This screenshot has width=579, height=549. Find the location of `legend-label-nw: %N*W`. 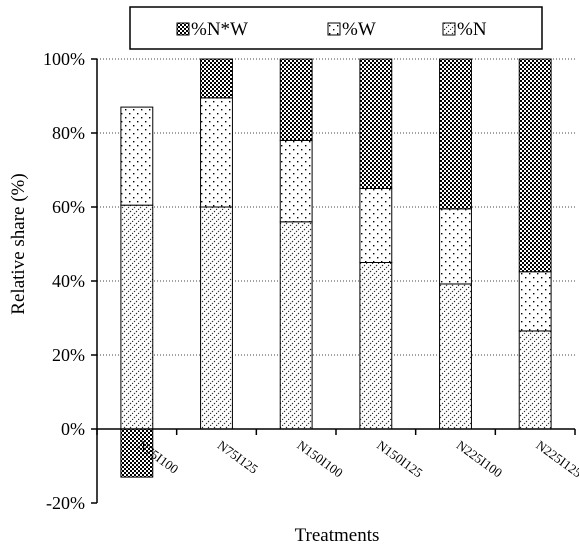

legend-label-nw: %N*W is located at coordinates (219, 29).